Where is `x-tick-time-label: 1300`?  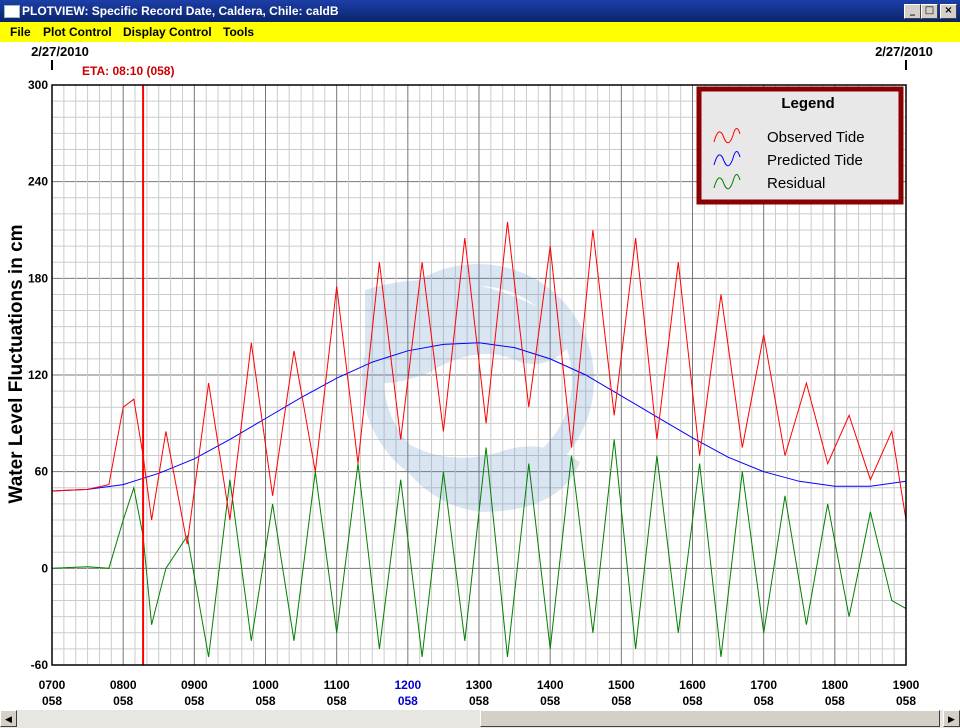 x-tick-time-label: 1300 is located at coordinates (479, 685).